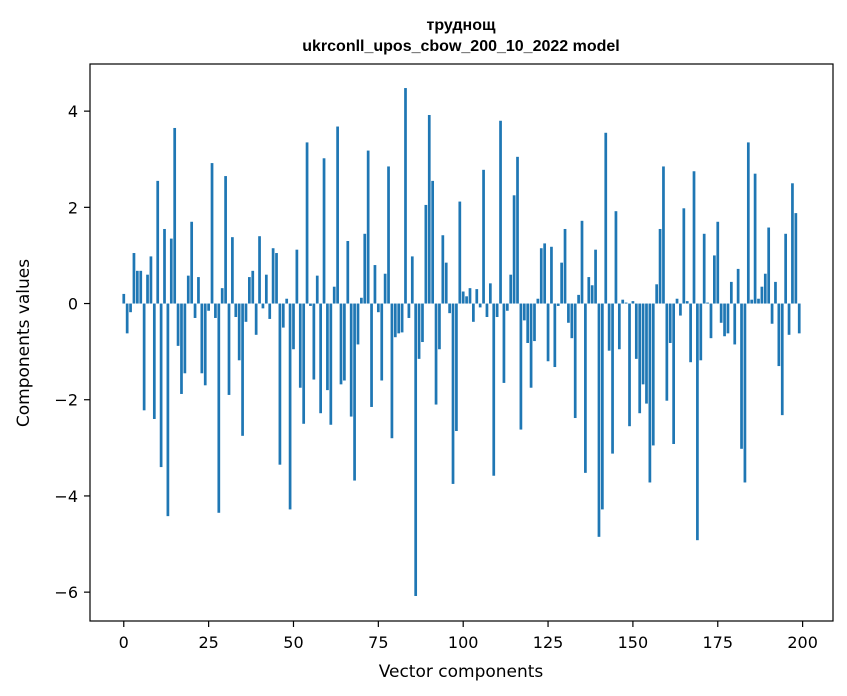 The image size is (847, 696). Describe the element at coordinates (66, 496) in the screenshot. I see `y-tick-label: −4` at that location.